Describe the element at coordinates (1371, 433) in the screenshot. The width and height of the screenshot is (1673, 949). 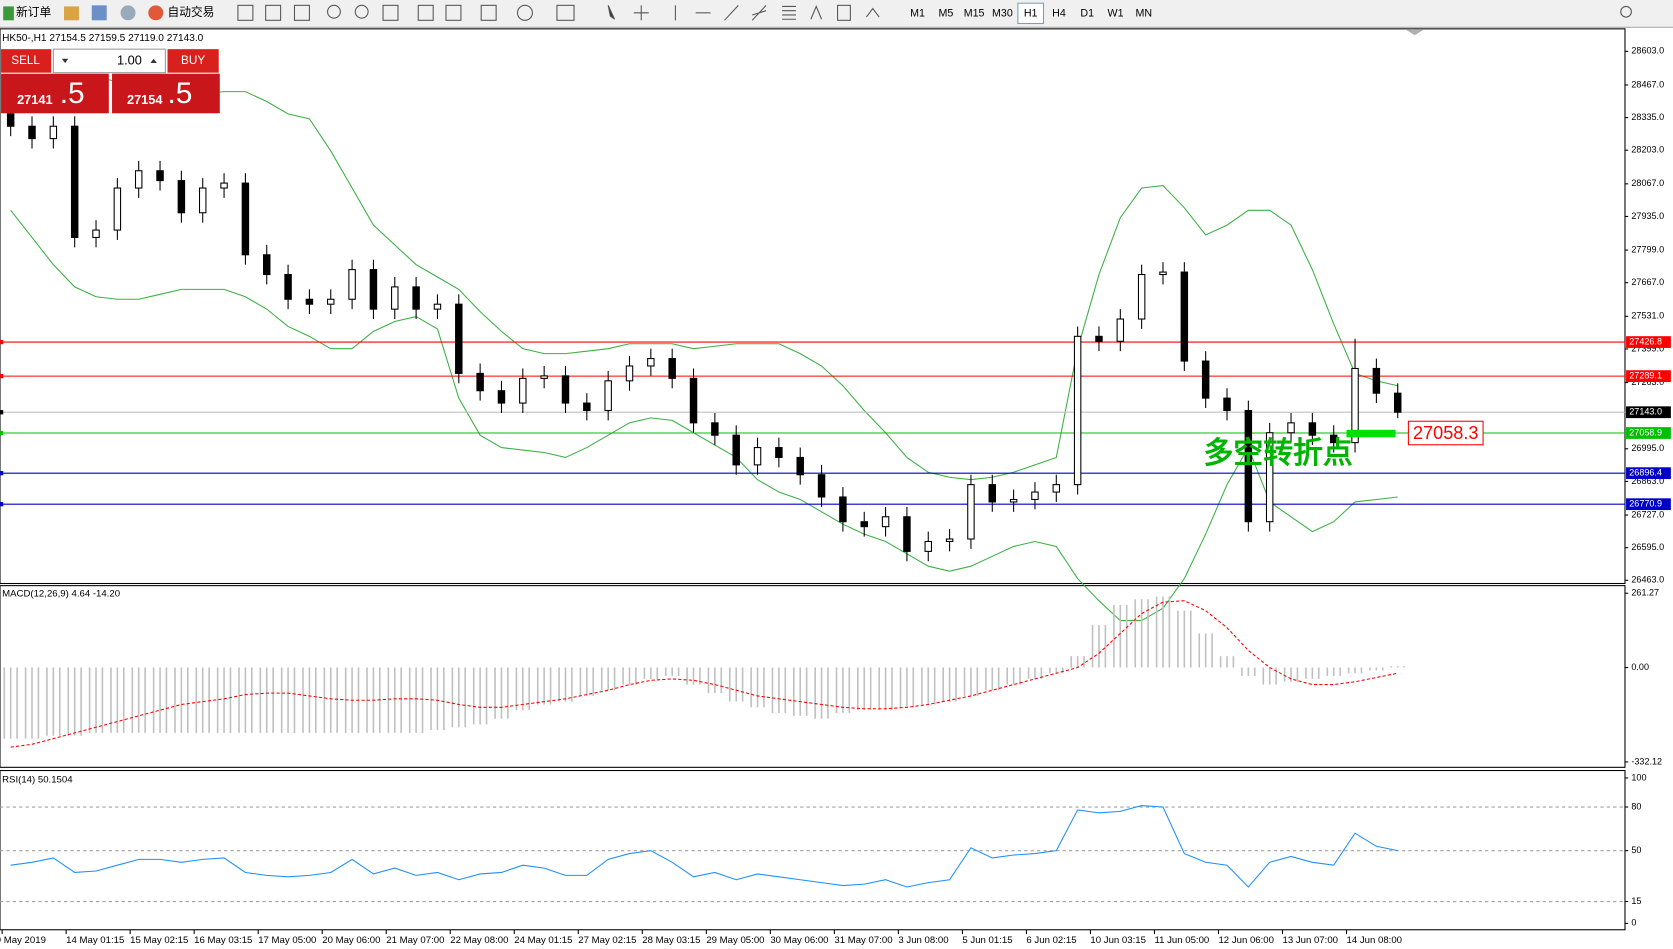
I see `signal-bar` at that location.